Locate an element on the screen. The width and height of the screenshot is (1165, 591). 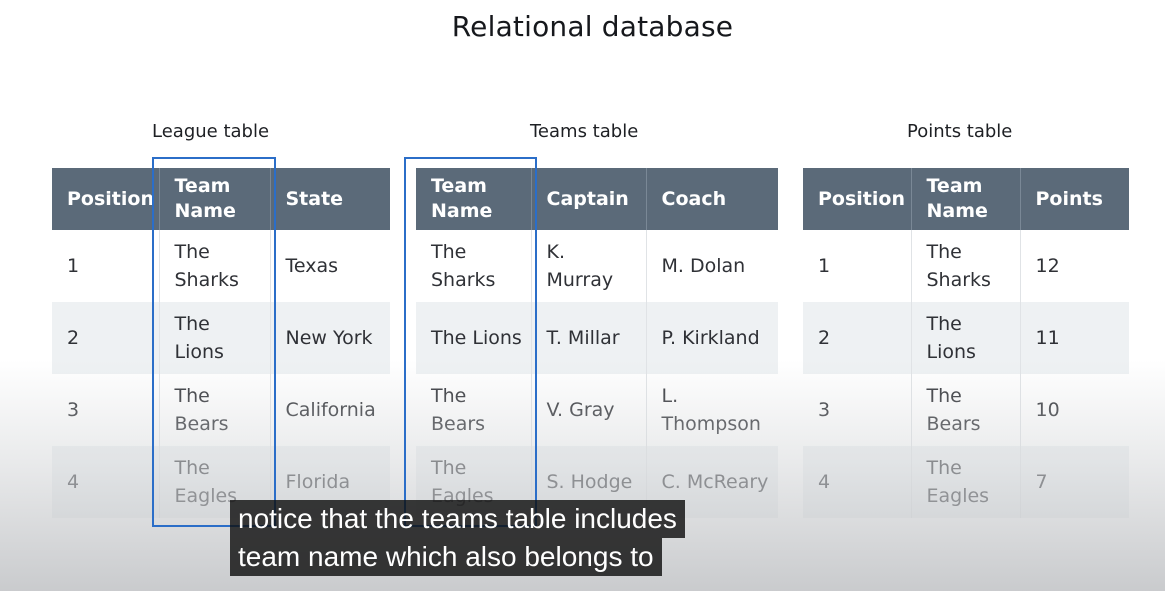
table-row: 1 The Sharks Texas is located at coordinates (221, 266).